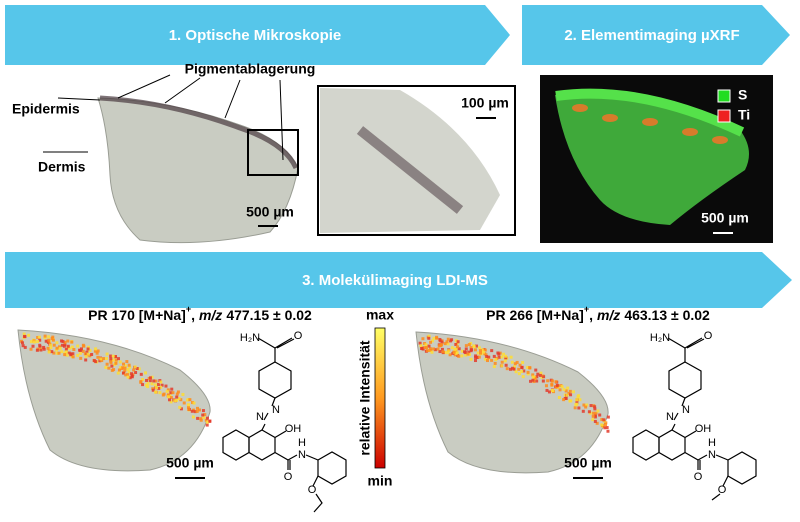 This screenshot has height=522, width=800. I want to click on scale-label: 100 µm, so click(485, 103).